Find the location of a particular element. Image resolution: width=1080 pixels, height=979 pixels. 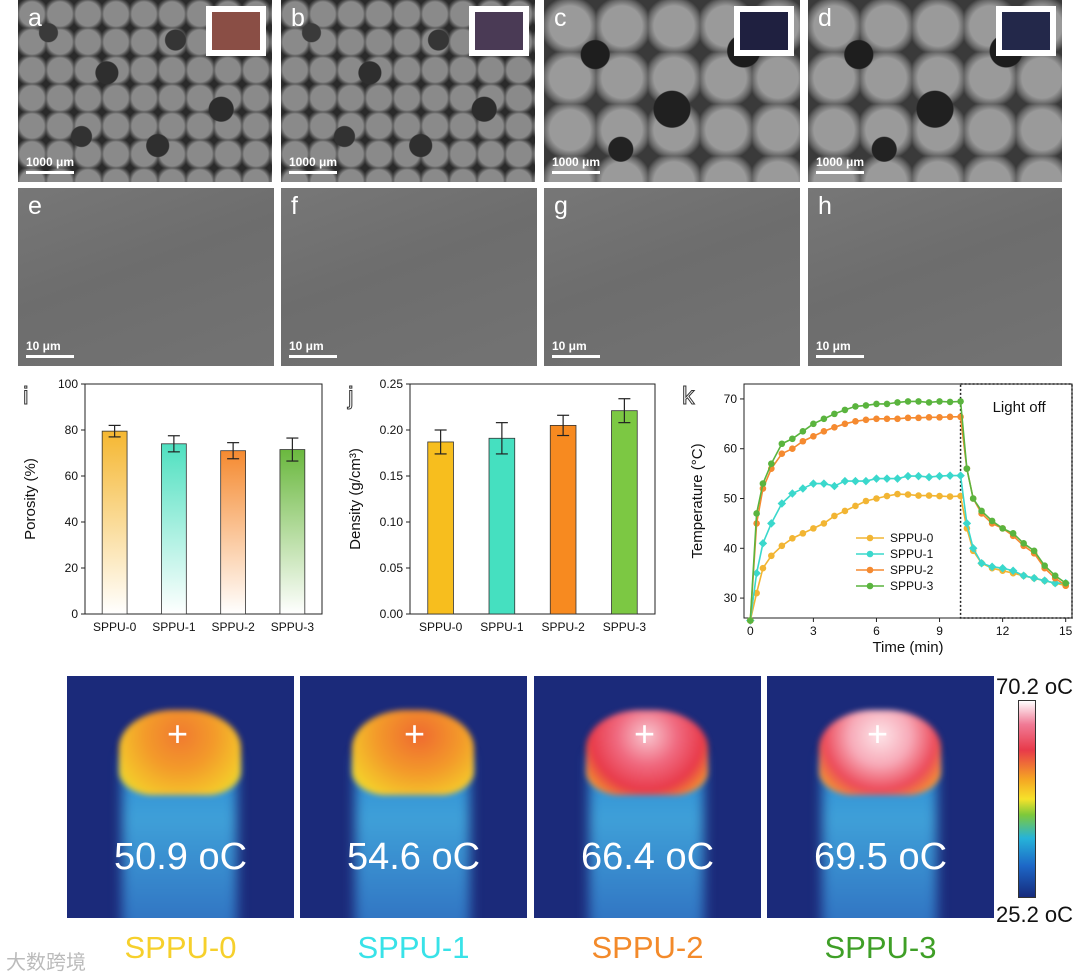

panel-label: h is located at coordinates (825, 206).